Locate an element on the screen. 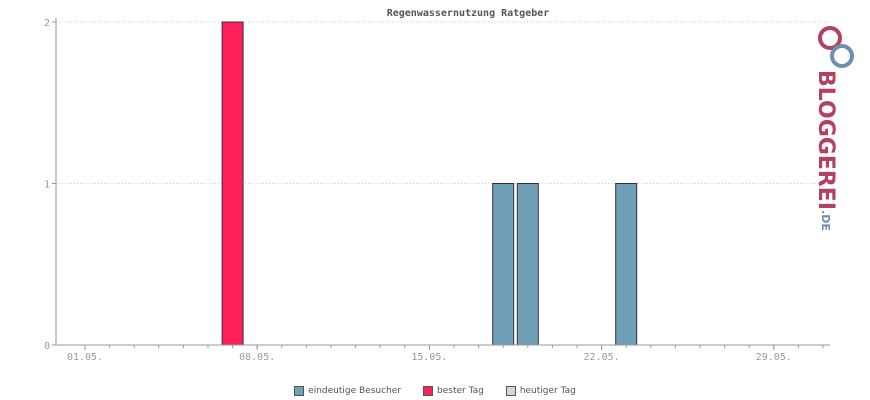  legend-item-besucher: eindeutige Besucher is located at coordinates (347, 391).